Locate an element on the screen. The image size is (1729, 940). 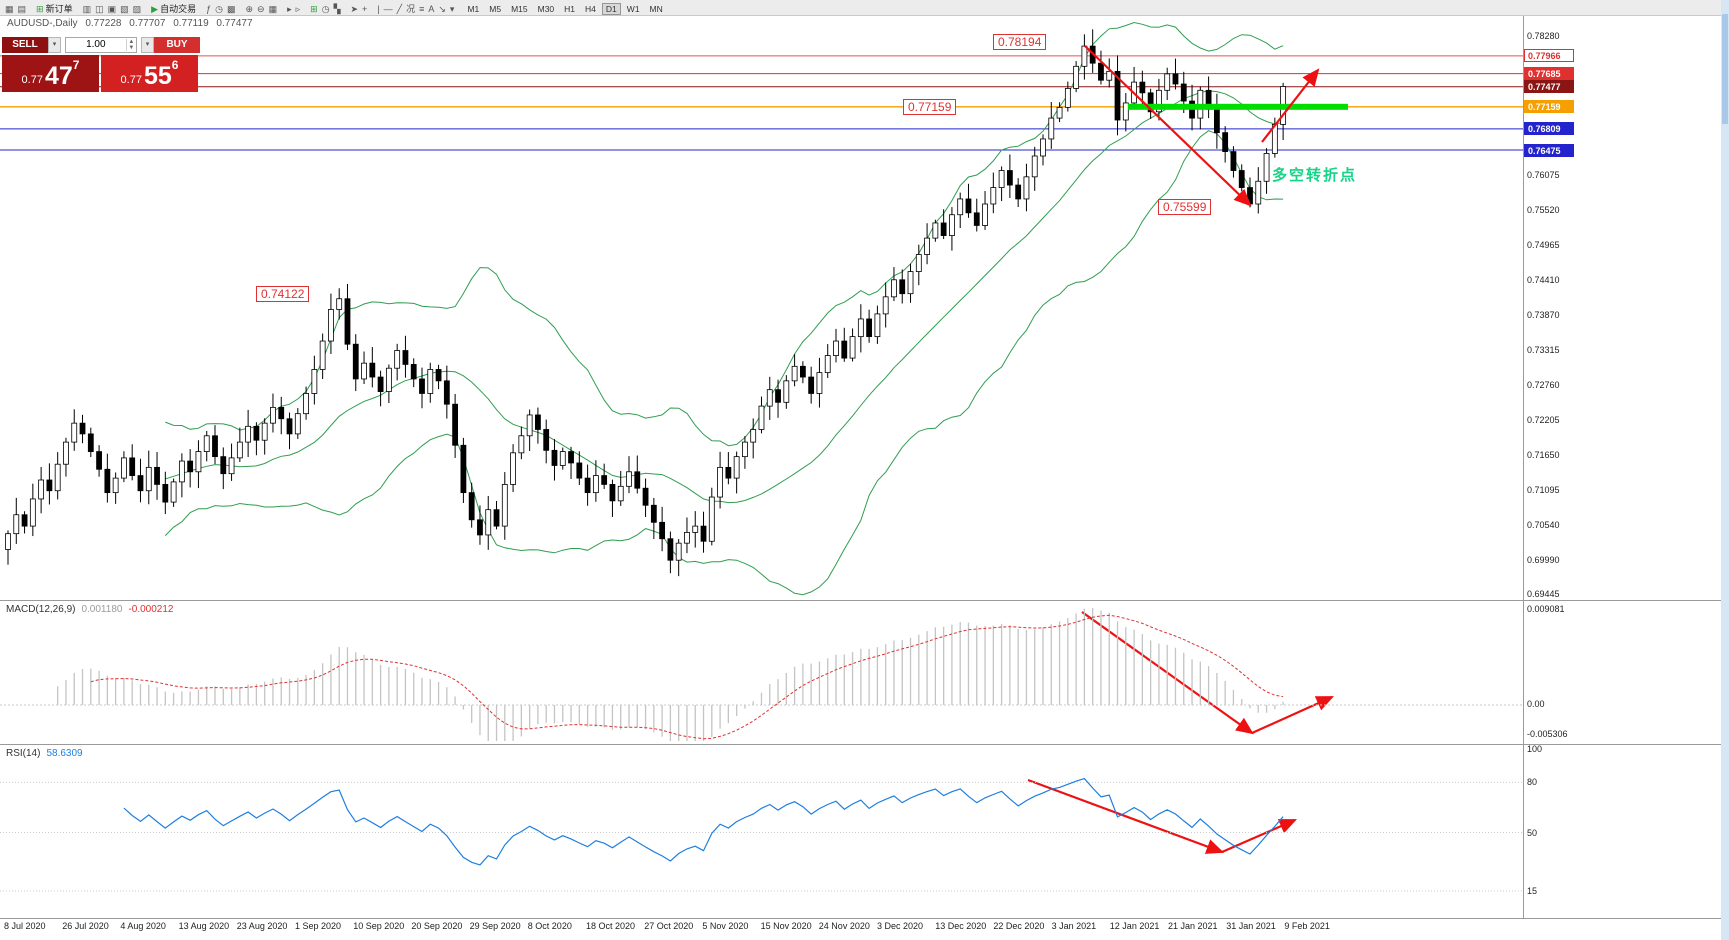
sell-price-prefix: 0.77 is located at coordinates (32, 80).